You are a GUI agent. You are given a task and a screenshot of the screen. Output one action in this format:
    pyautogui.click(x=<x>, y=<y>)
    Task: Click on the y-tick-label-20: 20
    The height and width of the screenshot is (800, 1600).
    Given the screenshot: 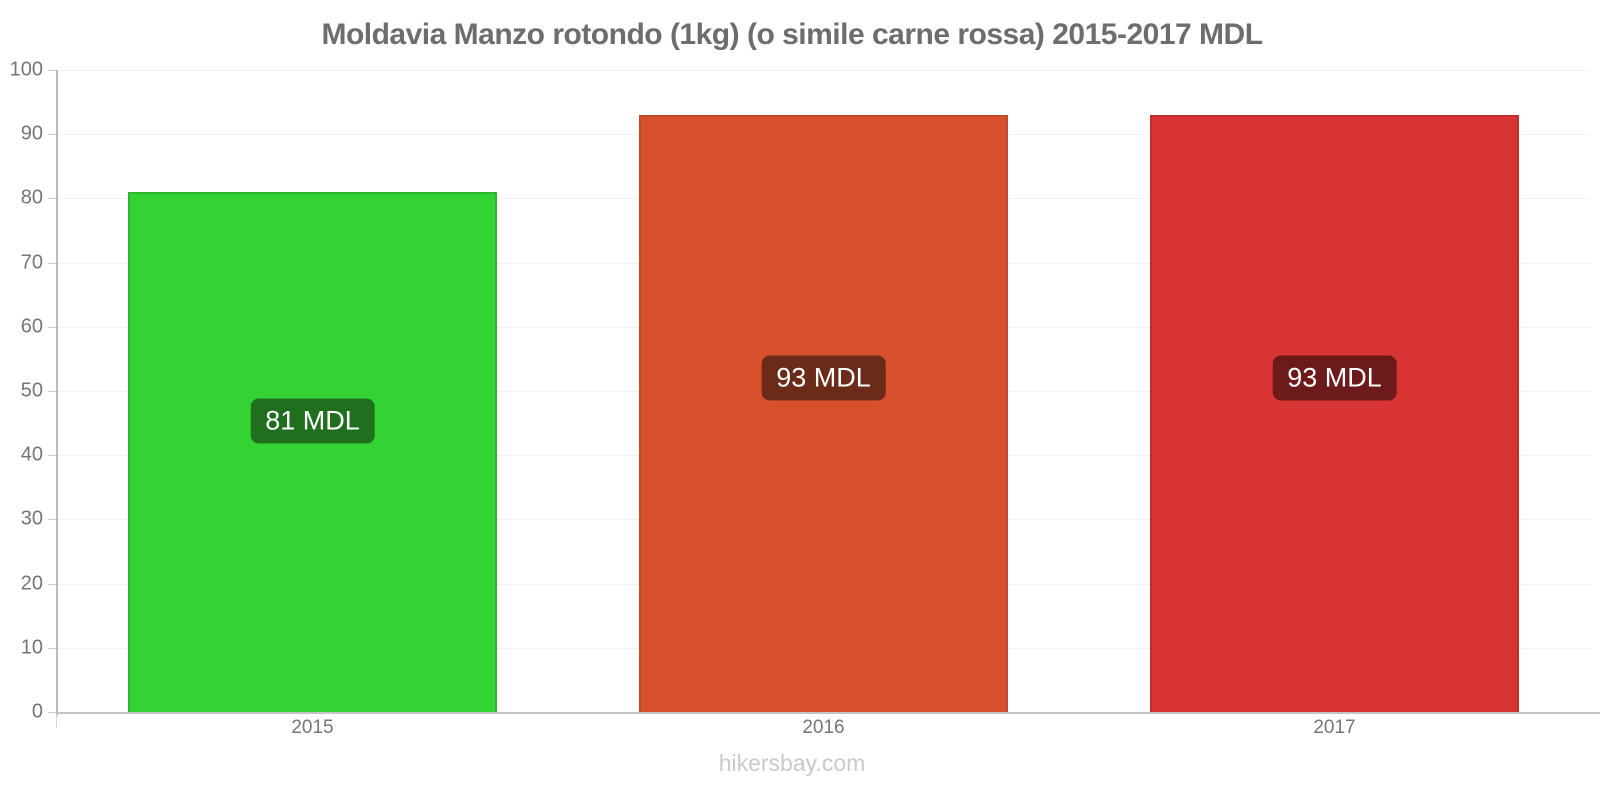 What is the action you would take?
    pyautogui.click(x=31, y=583)
    